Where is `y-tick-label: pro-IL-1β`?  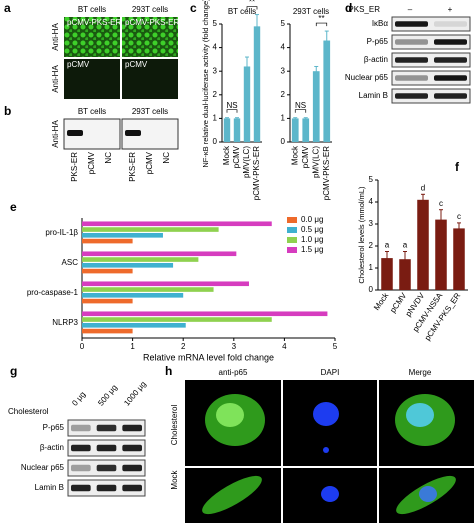 y-tick-label: pro-IL-1β is located at coordinates (61, 232).